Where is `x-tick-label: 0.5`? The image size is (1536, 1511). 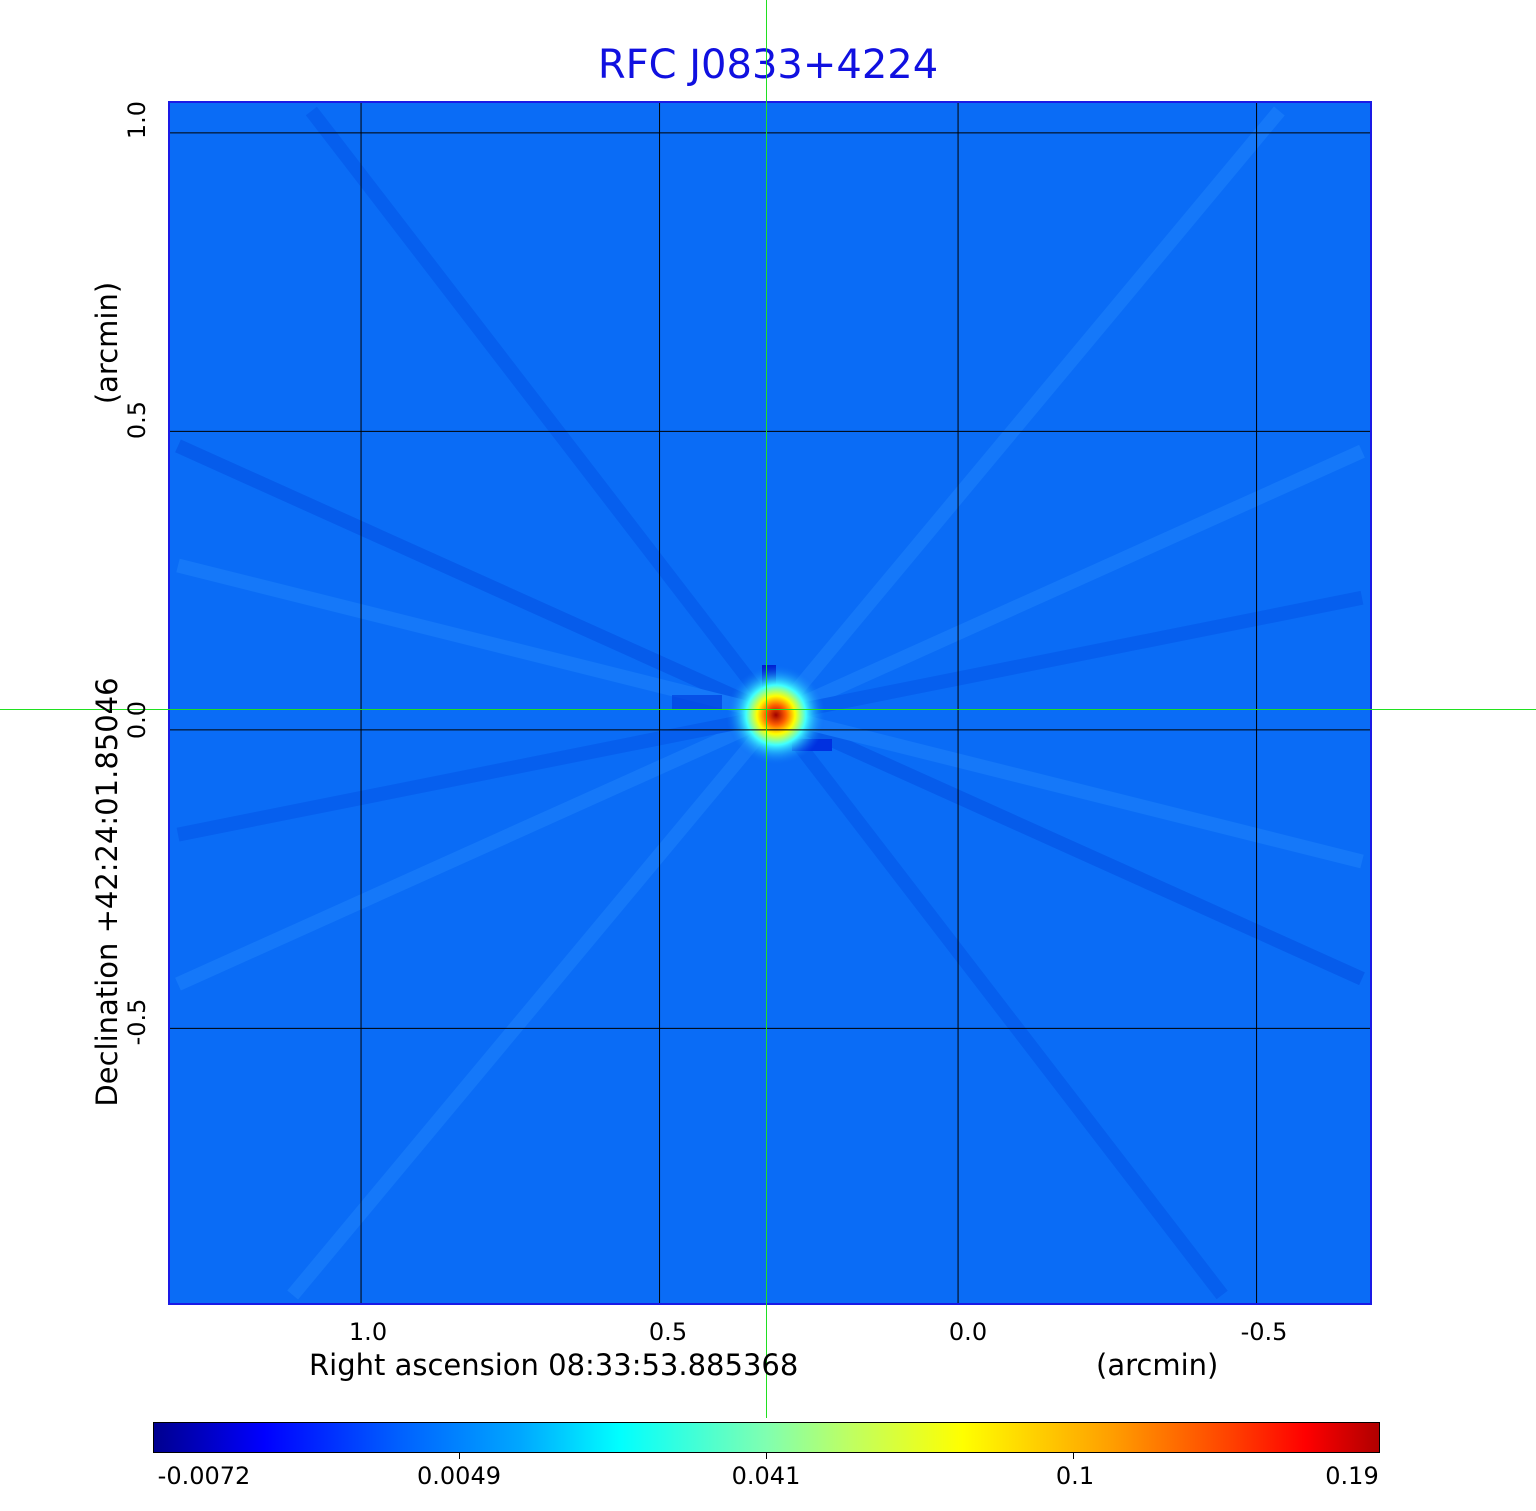 x-tick-label: 0.5 is located at coordinates (668, 1332).